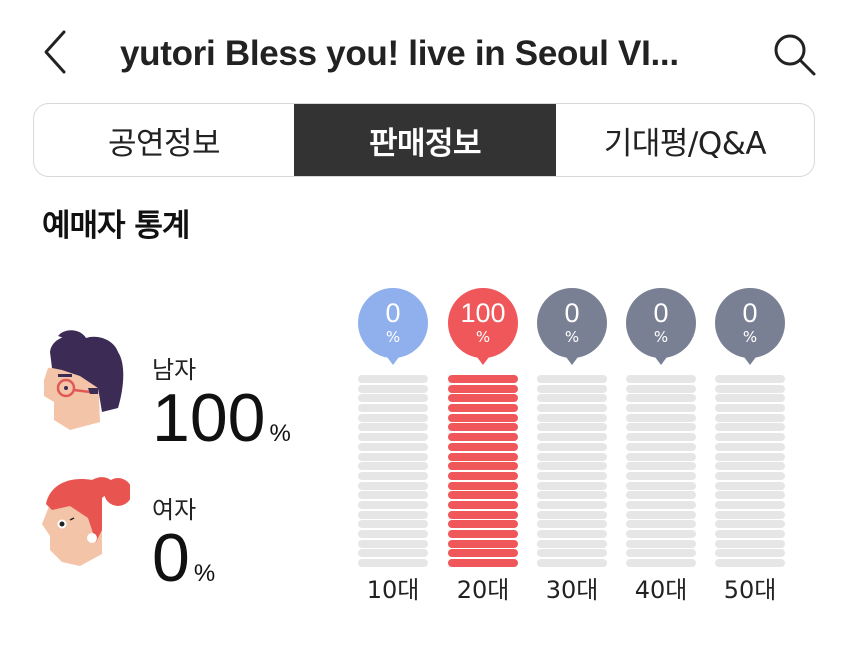  What do you see at coordinates (794, 54) in the screenshot?
I see `search-button` at bounding box center [794, 54].